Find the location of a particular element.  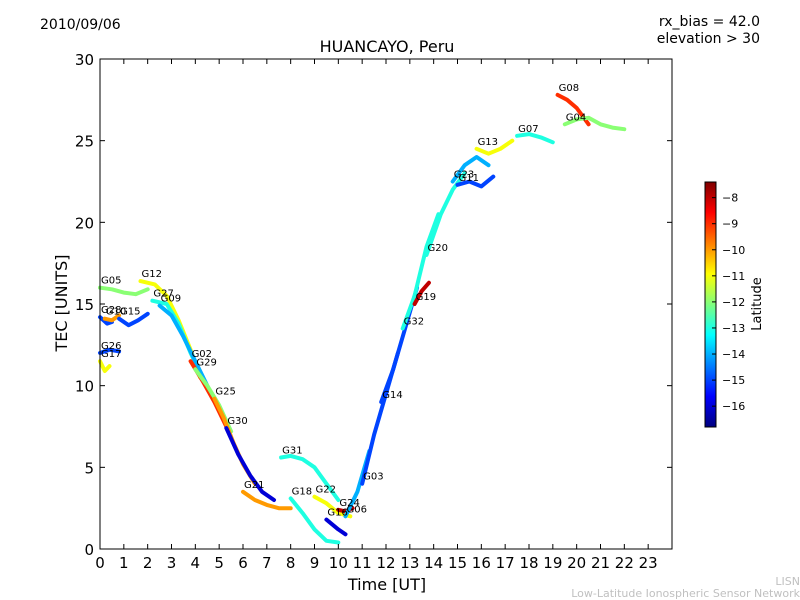

tec-curve-g28 is located at coordinates (106, 320).